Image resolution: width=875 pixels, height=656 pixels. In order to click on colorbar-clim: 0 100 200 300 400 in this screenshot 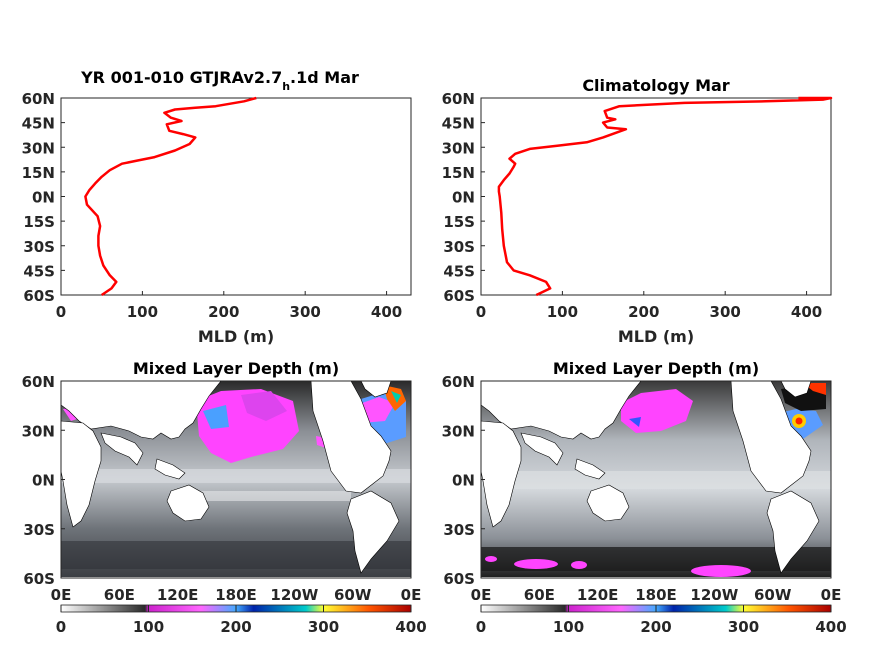, I will do `click(661, 620)`.